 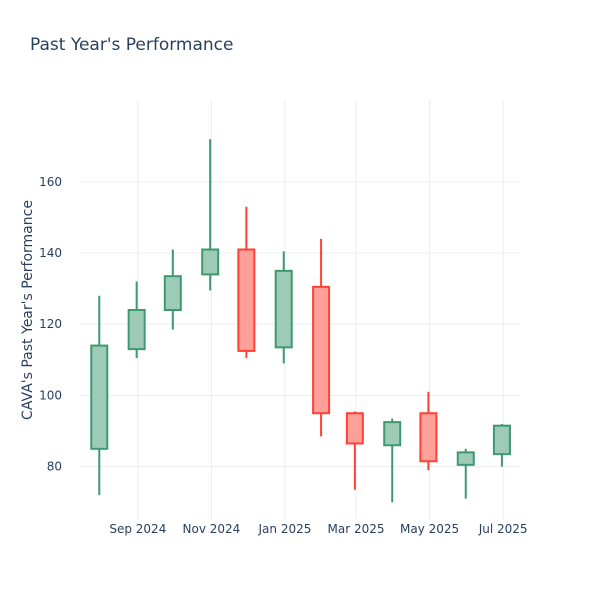 I want to click on chart-title: Past Year's Performance, so click(x=132, y=45).